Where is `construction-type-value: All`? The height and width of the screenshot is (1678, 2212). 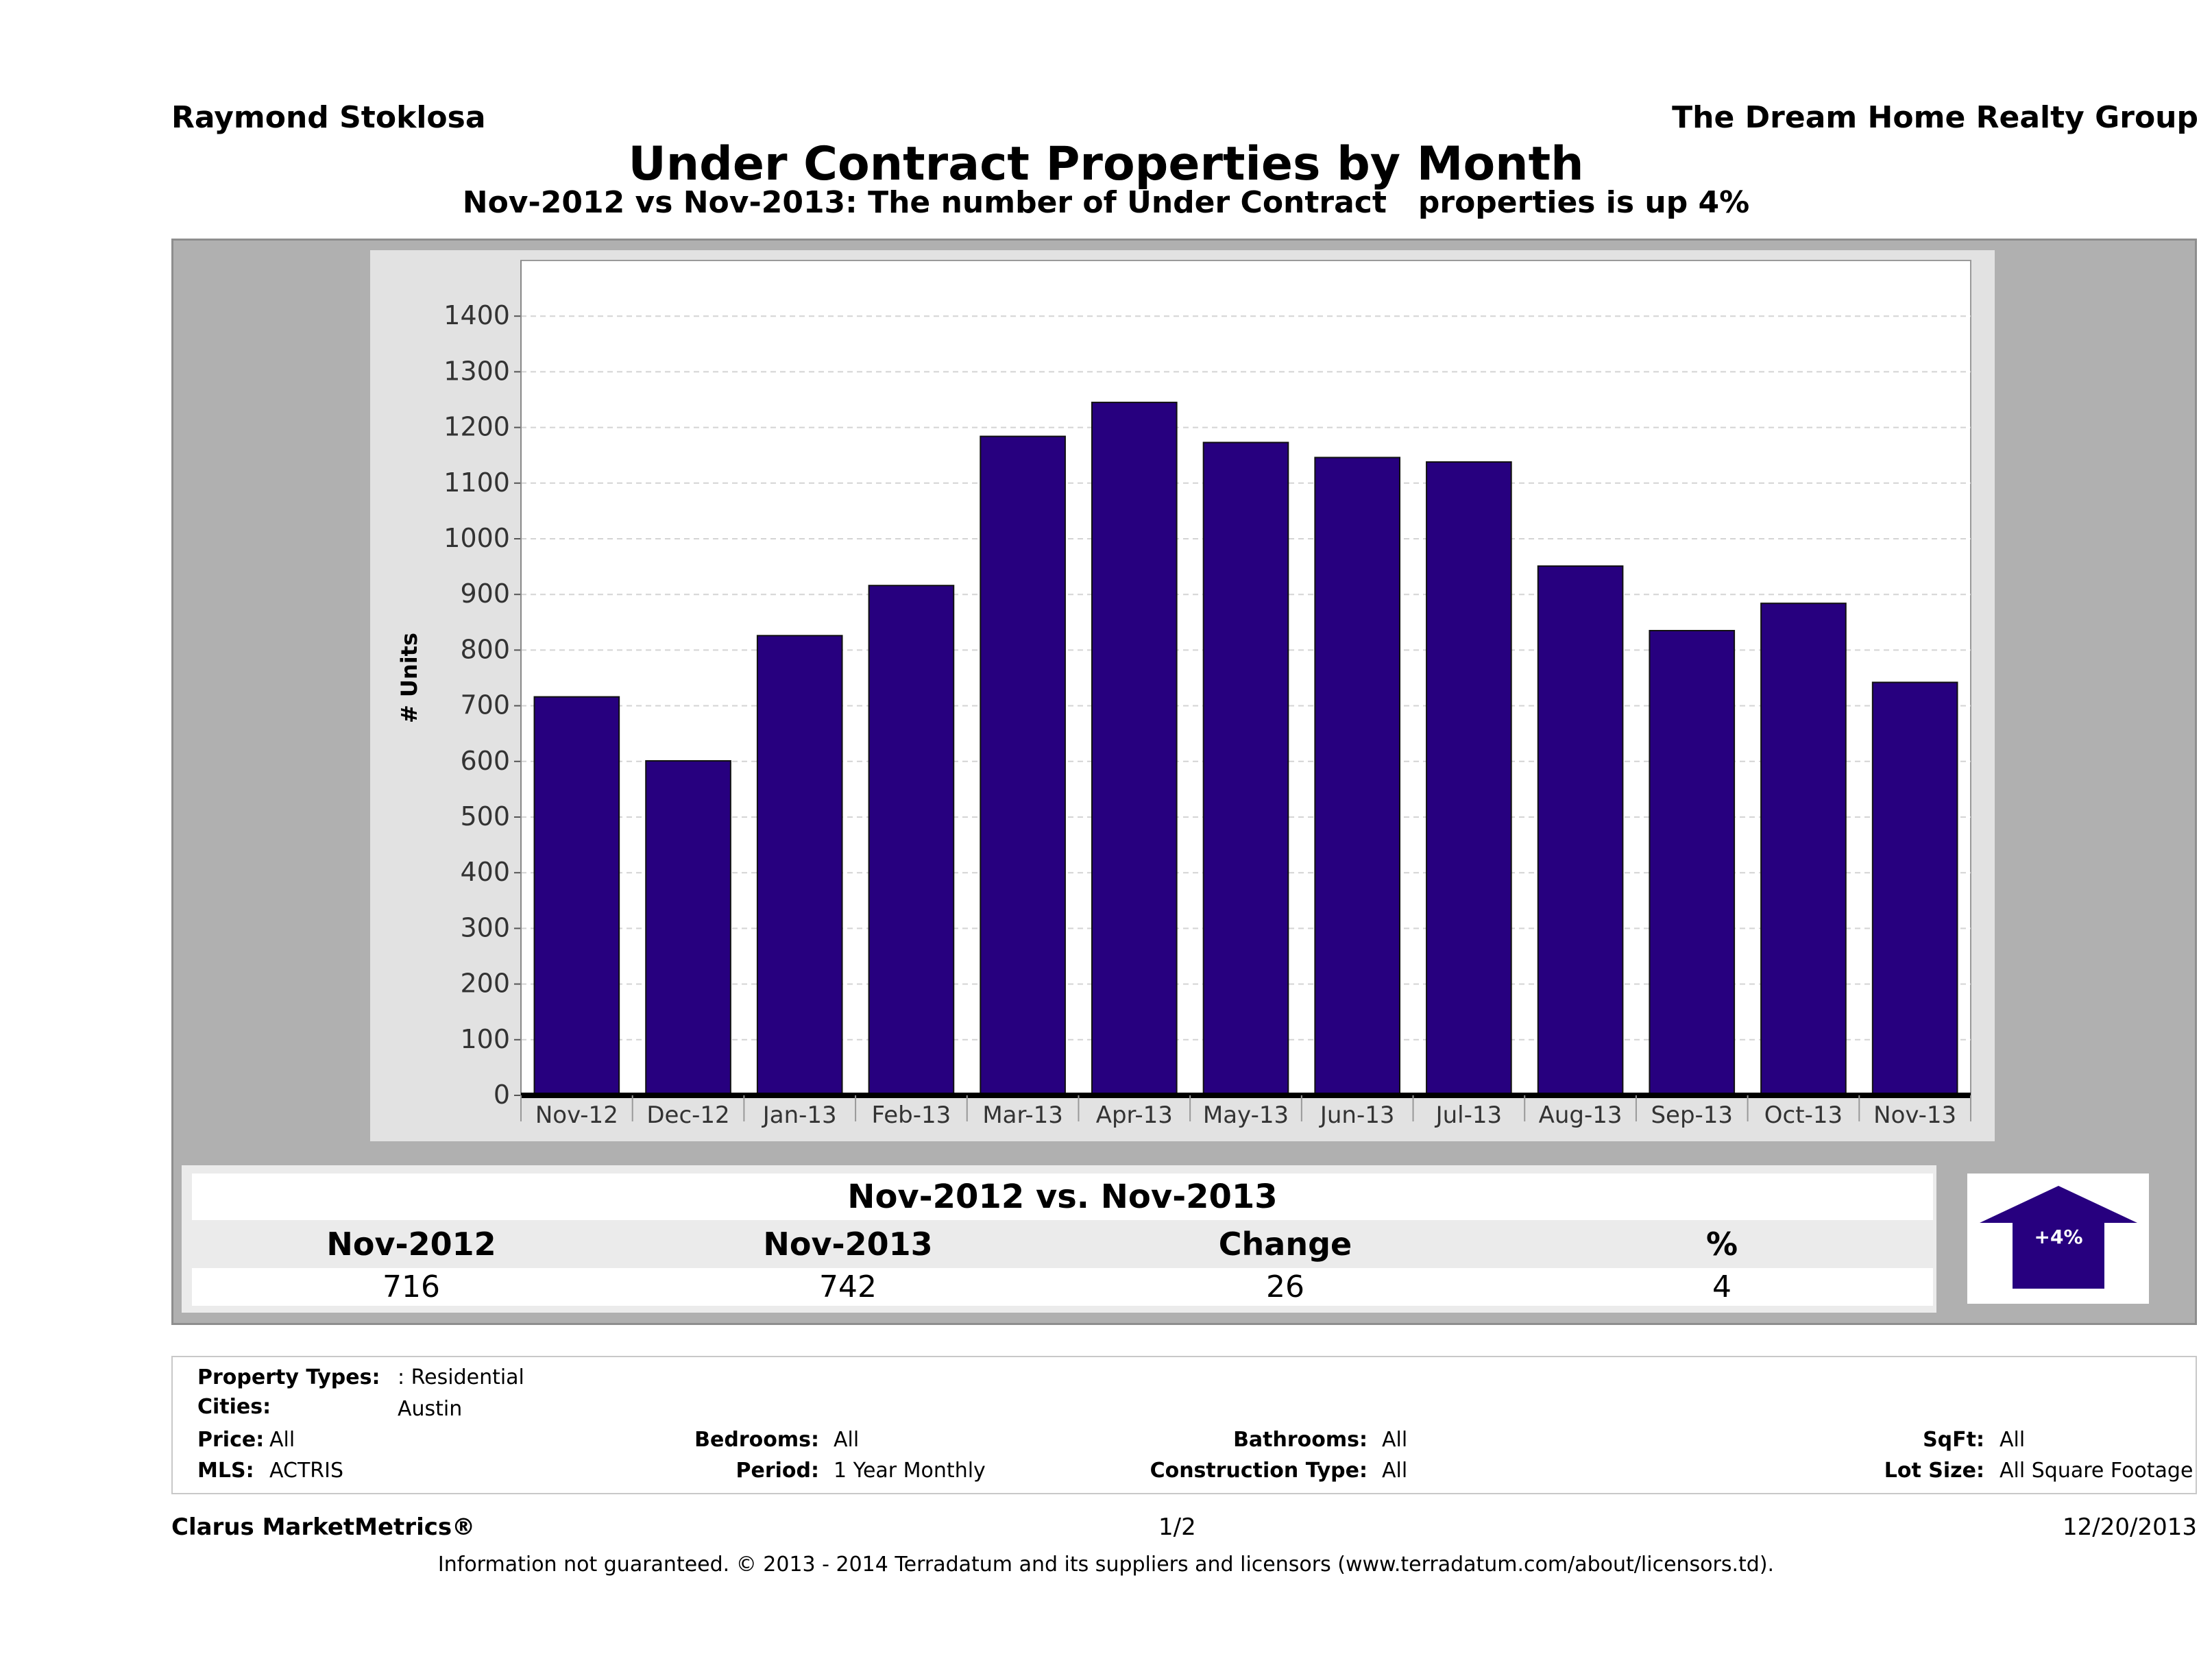 construction-type-value: All is located at coordinates (1395, 1471).